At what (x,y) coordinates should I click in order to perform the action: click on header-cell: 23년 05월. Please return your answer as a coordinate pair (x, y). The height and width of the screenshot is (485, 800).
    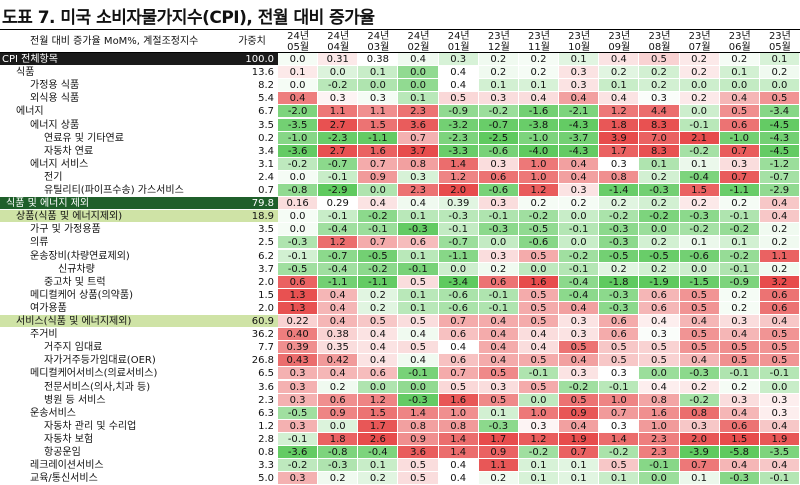
    Looking at the image, I should click on (779, 41).